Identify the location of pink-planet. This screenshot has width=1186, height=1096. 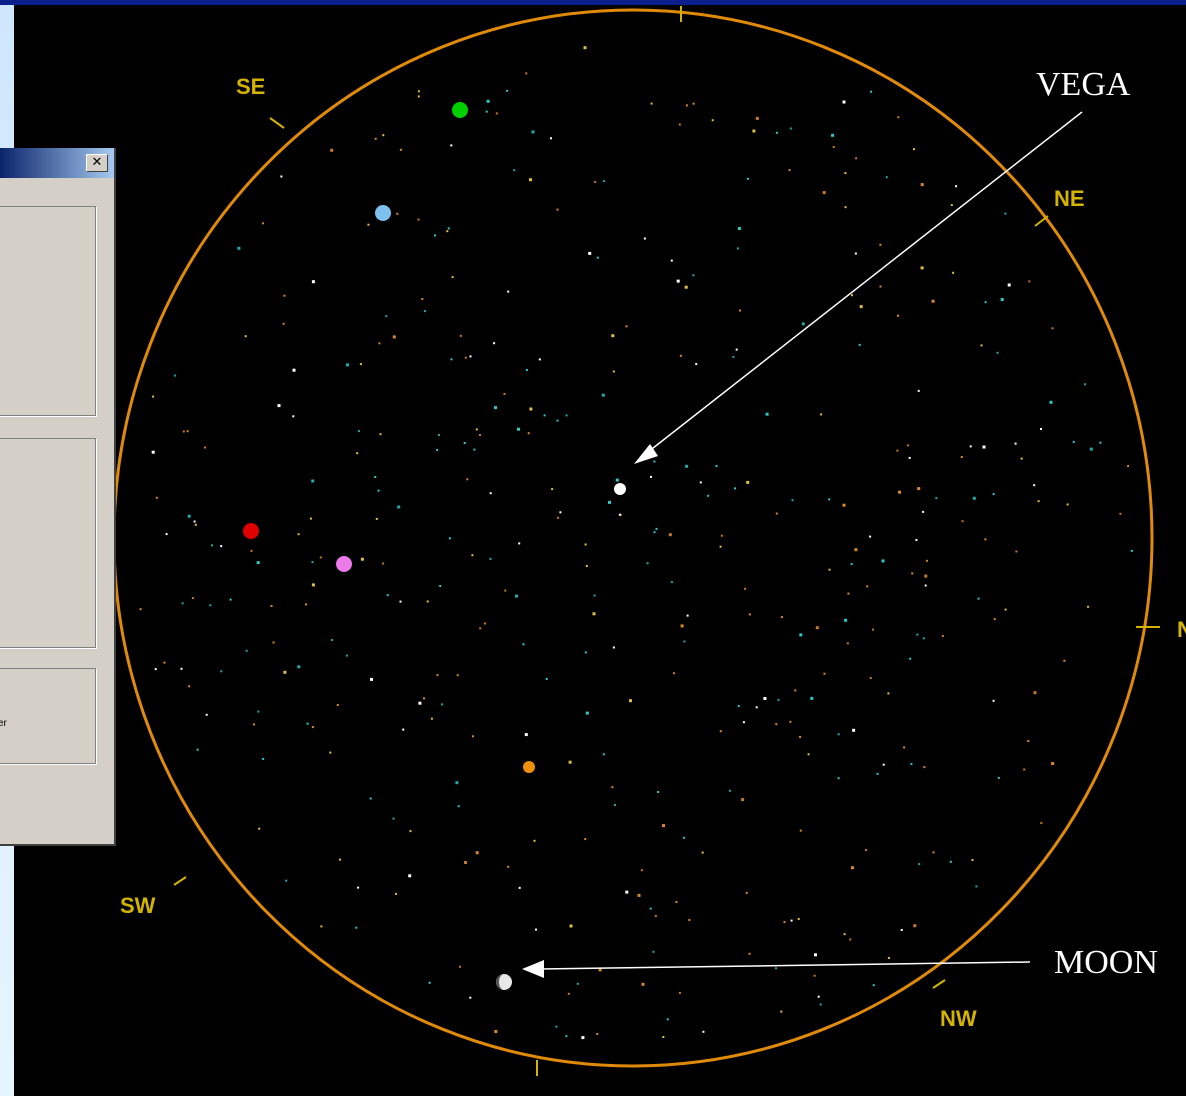
(344, 564).